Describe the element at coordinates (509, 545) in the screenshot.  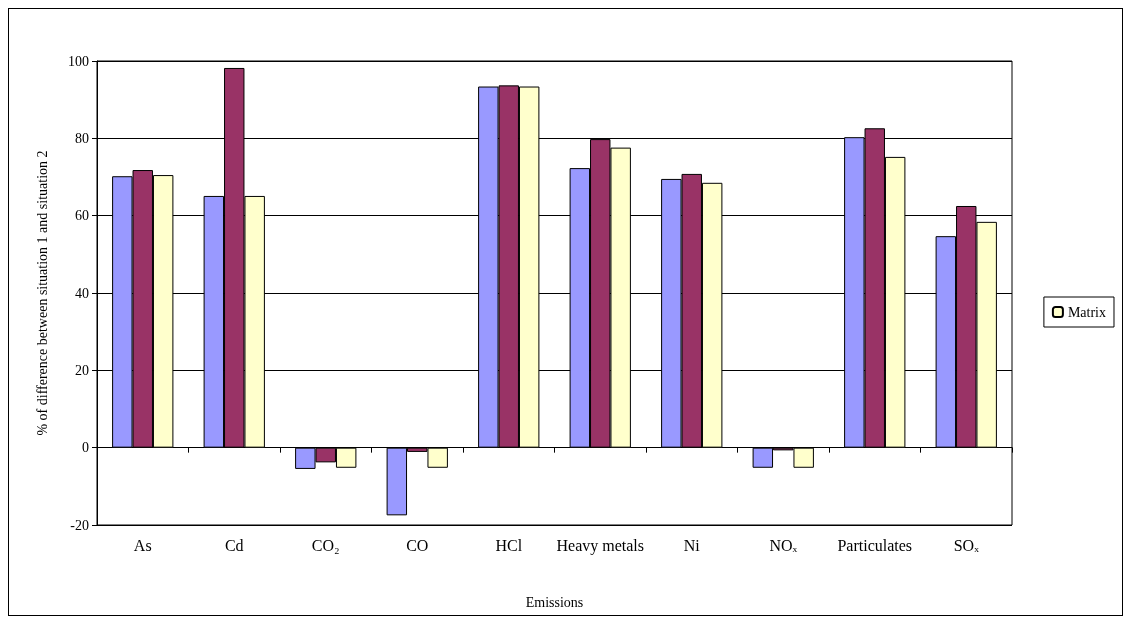
I see `x-tick-label: HCl` at that location.